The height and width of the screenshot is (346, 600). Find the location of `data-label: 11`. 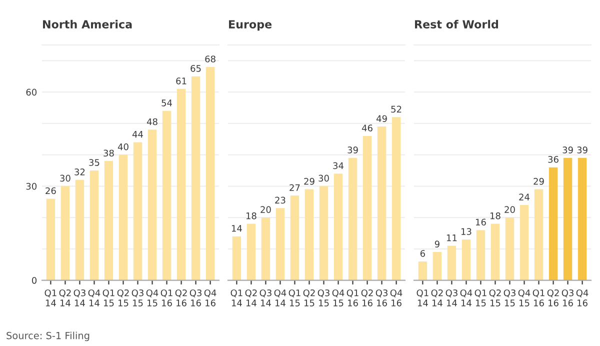

data-label: 11 is located at coordinates (451, 238).